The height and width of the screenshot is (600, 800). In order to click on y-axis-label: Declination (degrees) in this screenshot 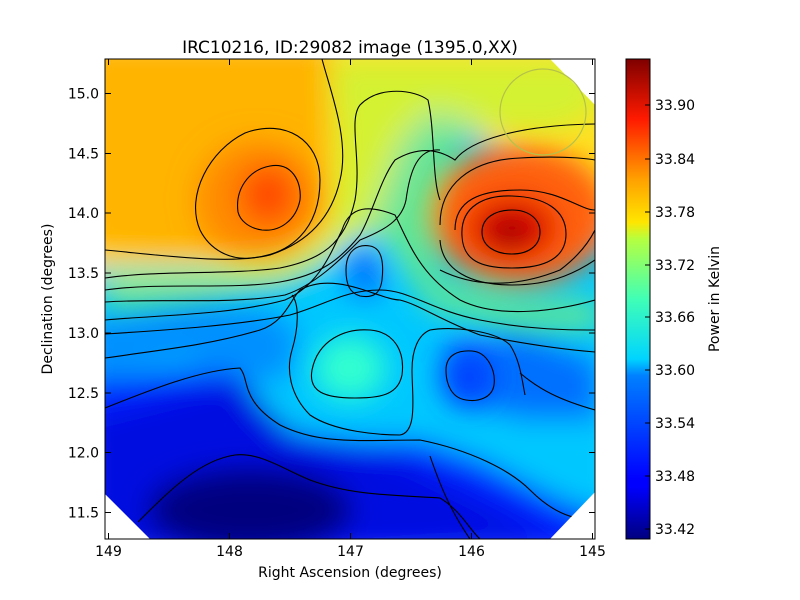, I will do `click(48, 299)`.